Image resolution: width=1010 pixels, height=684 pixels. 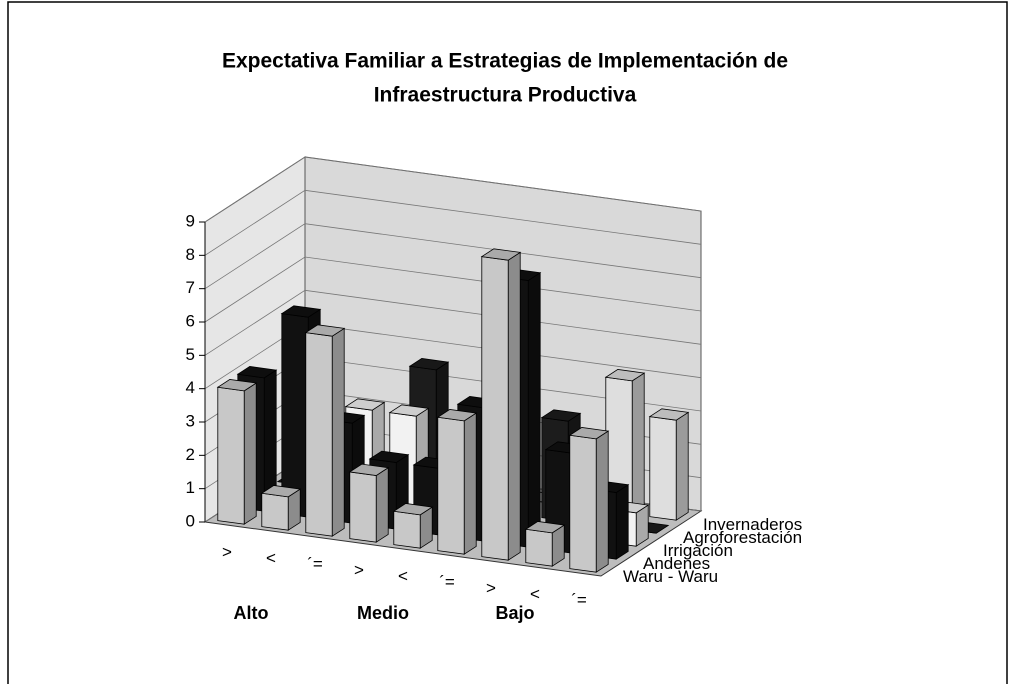 What do you see at coordinates (190, 354) in the screenshot?
I see `y-tick-label: 5` at bounding box center [190, 354].